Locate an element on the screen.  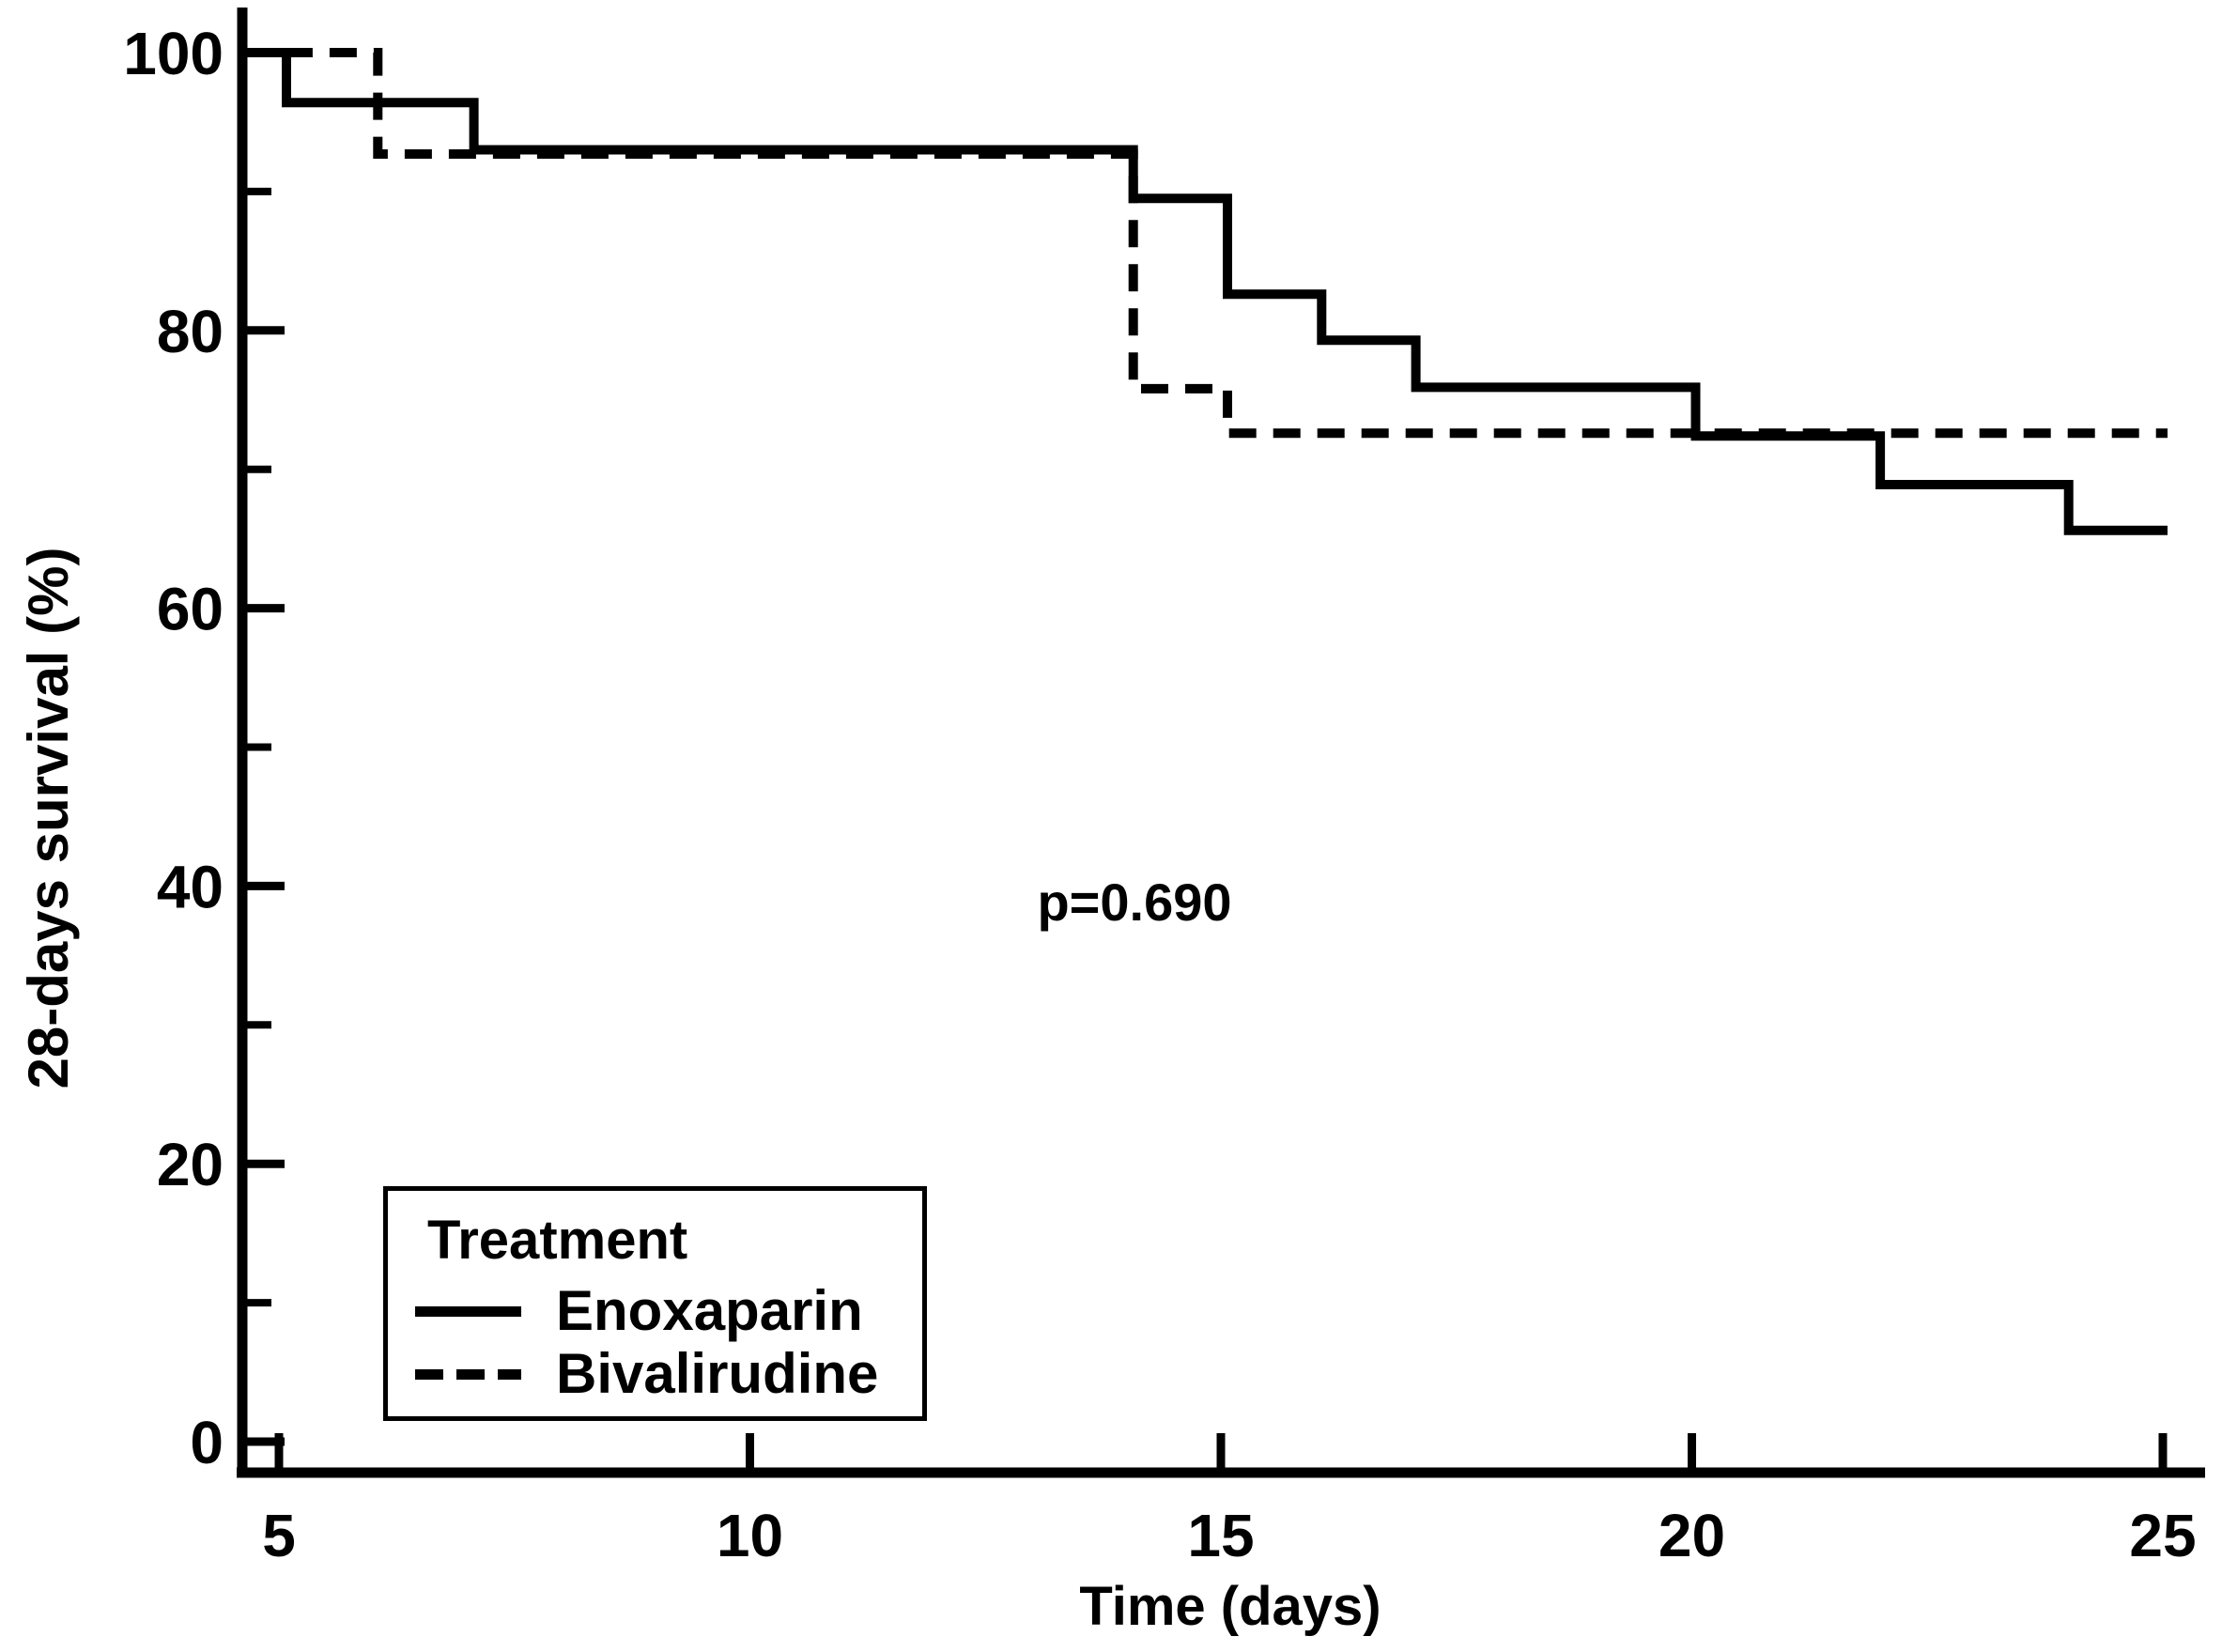
legend-label-bivalirudine: Bivalirudine is located at coordinates (718, 1373).